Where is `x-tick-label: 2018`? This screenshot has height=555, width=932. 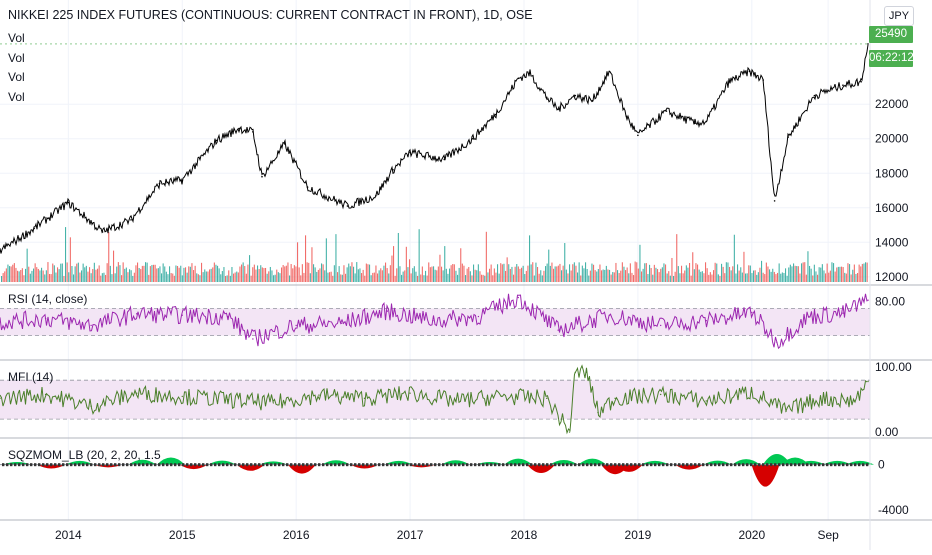 x-tick-label: 2018 is located at coordinates (524, 535).